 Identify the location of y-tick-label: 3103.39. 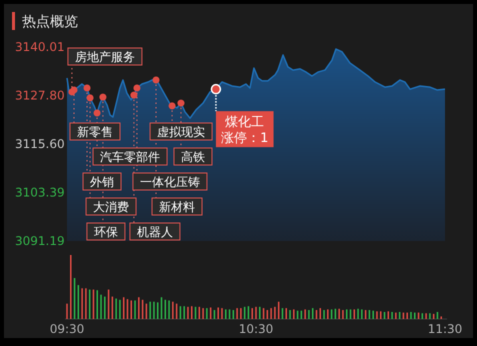
(40, 193).